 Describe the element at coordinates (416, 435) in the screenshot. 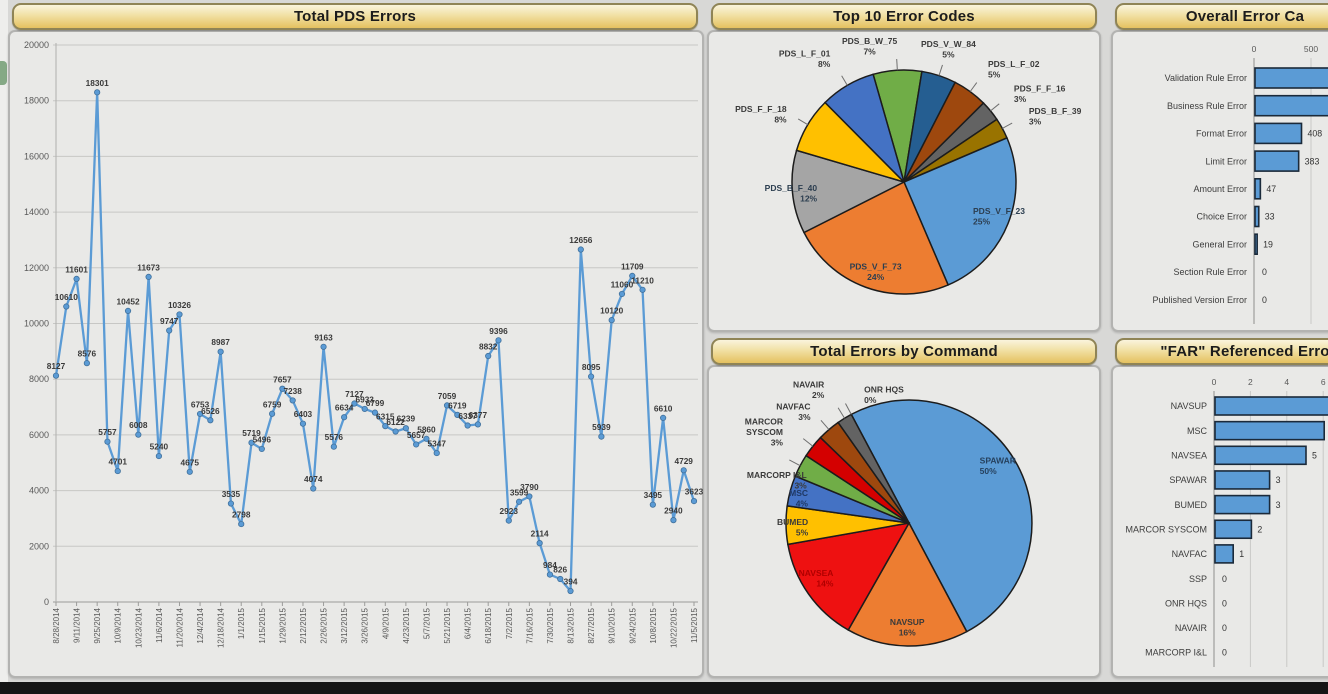

I see `svg-text: 5657` at that location.